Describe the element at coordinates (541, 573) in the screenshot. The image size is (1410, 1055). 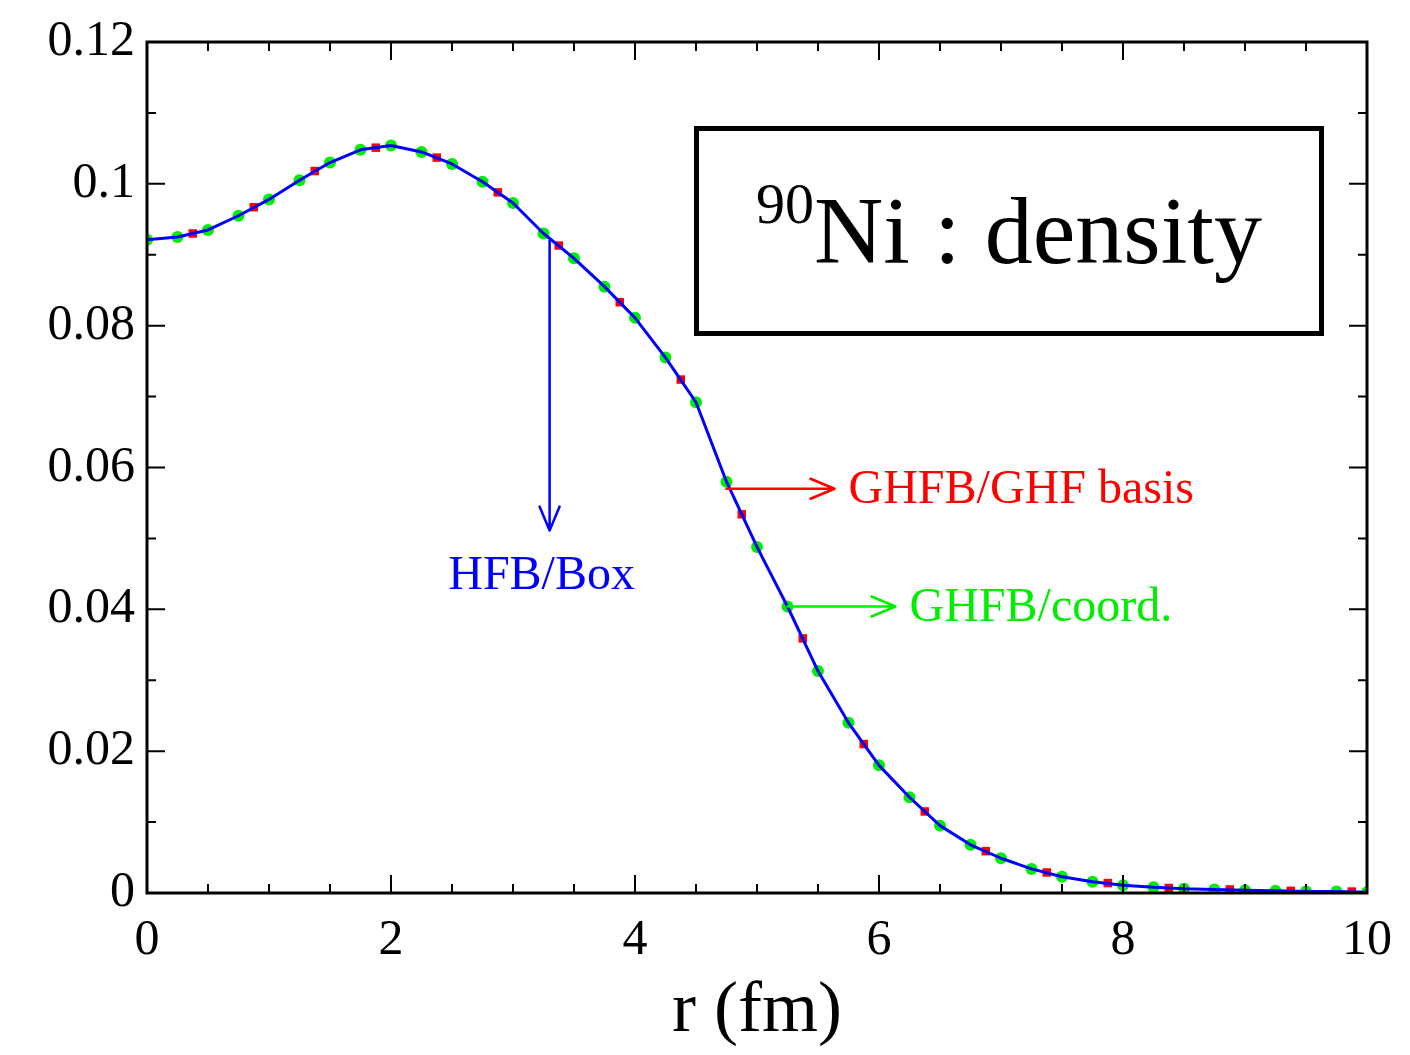
I see `annotation: HFB/Box` at that location.